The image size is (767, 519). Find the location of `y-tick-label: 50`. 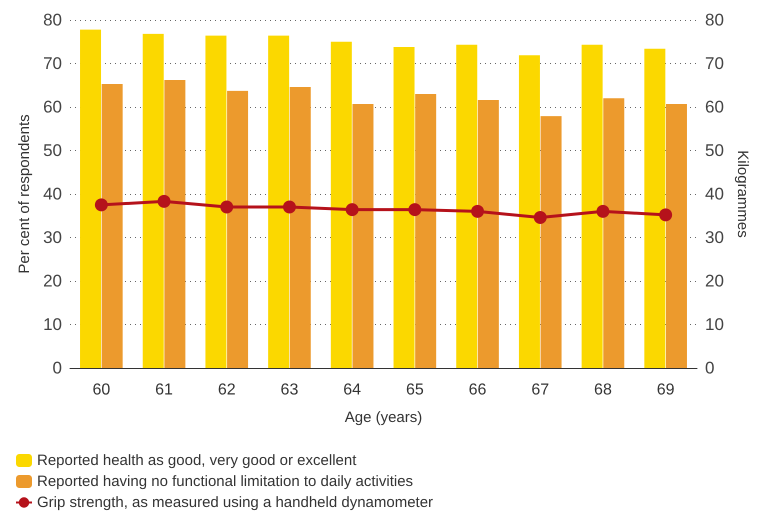

y-tick-label: 50 is located at coordinates (52, 150).